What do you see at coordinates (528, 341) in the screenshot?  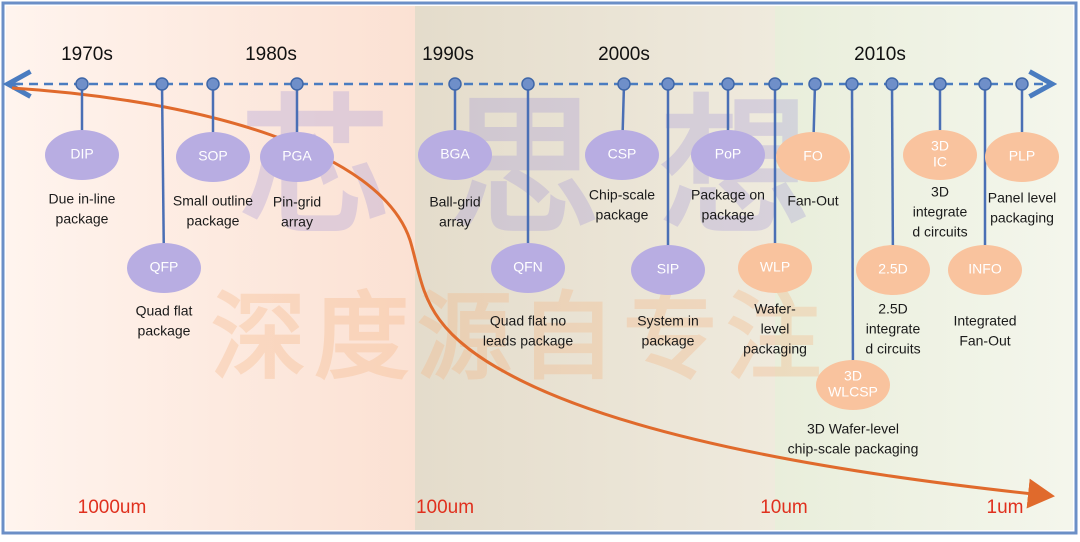 I see `package-description: leads package` at bounding box center [528, 341].